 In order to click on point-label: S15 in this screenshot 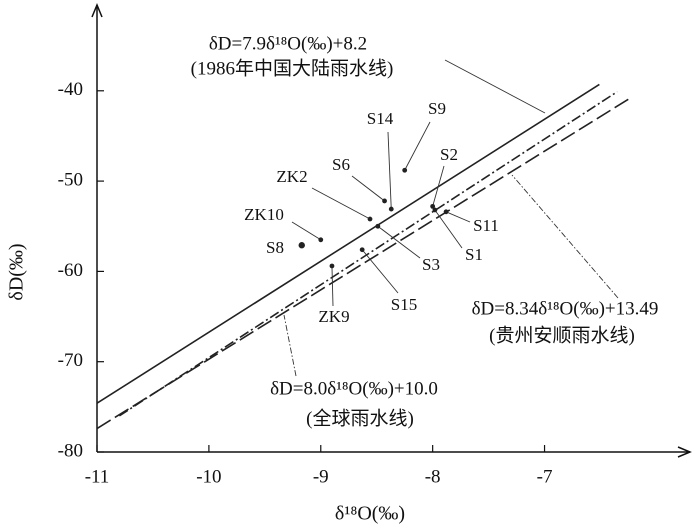, I will do `click(404, 304)`.